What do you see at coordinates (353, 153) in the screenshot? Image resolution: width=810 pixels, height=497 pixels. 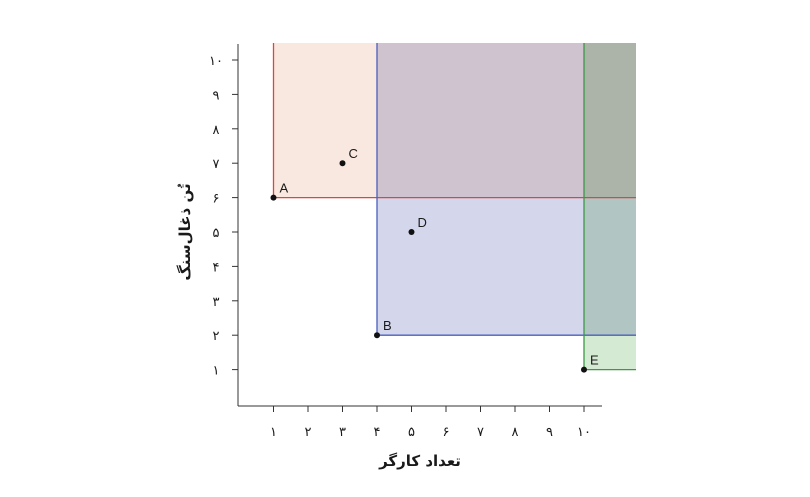 I see `point-label-C: C` at bounding box center [353, 153].